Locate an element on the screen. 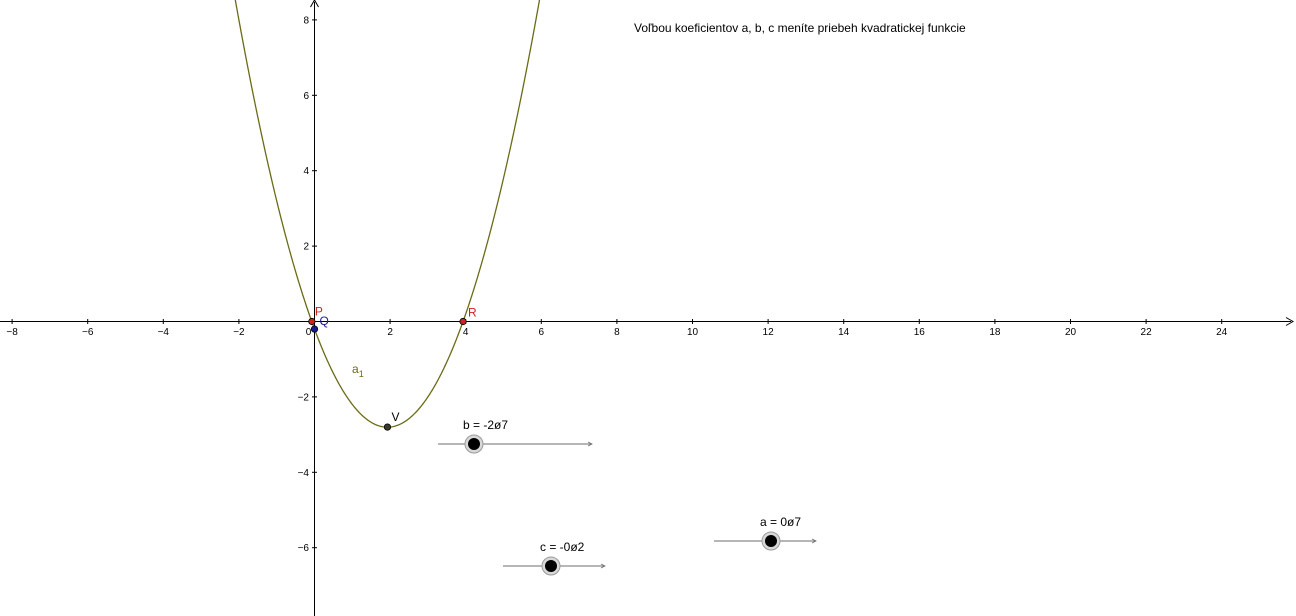  x-tick-label: −4 is located at coordinates (164, 332).